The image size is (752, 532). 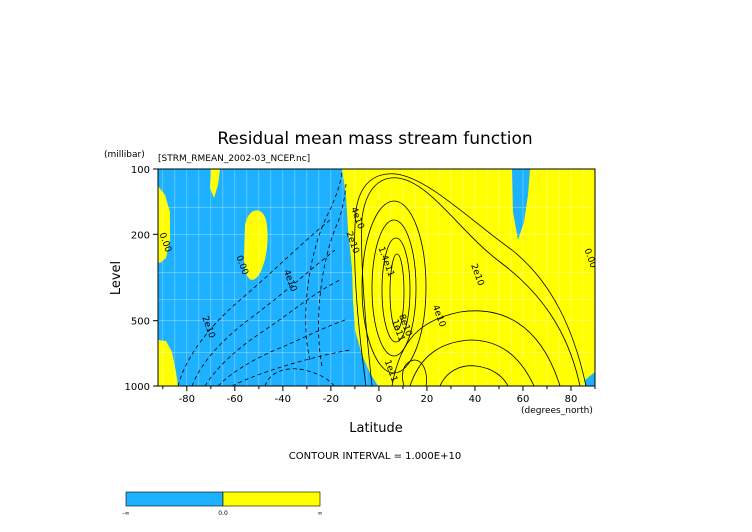 What do you see at coordinates (235, 399) in the screenshot?
I see `x-tick-label: -60` at bounding box center [235, 399].